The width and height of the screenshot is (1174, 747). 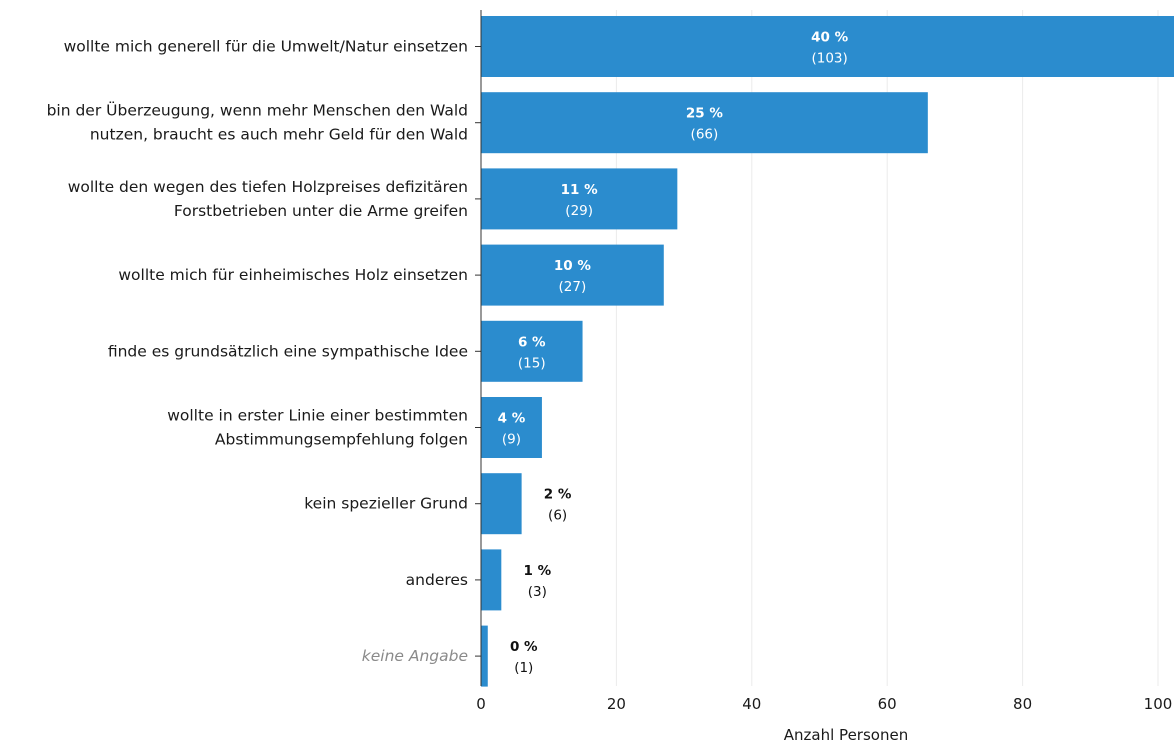 What do you see at coordinates (537, 592) in the screenshot?
I see `count-label: (3)` at bounding box center [537, 592].